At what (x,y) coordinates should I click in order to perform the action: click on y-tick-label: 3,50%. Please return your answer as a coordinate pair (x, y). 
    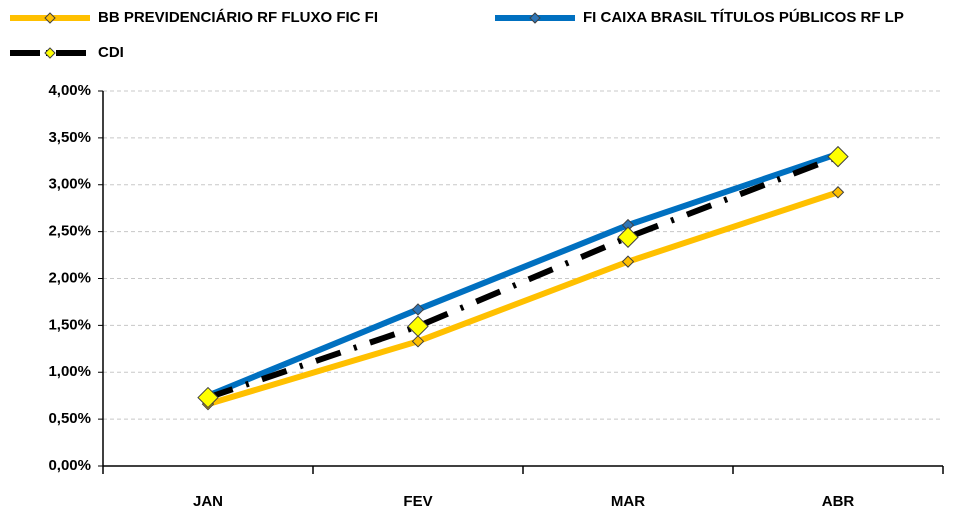
    Looking at the image, I should click on (69, 137).